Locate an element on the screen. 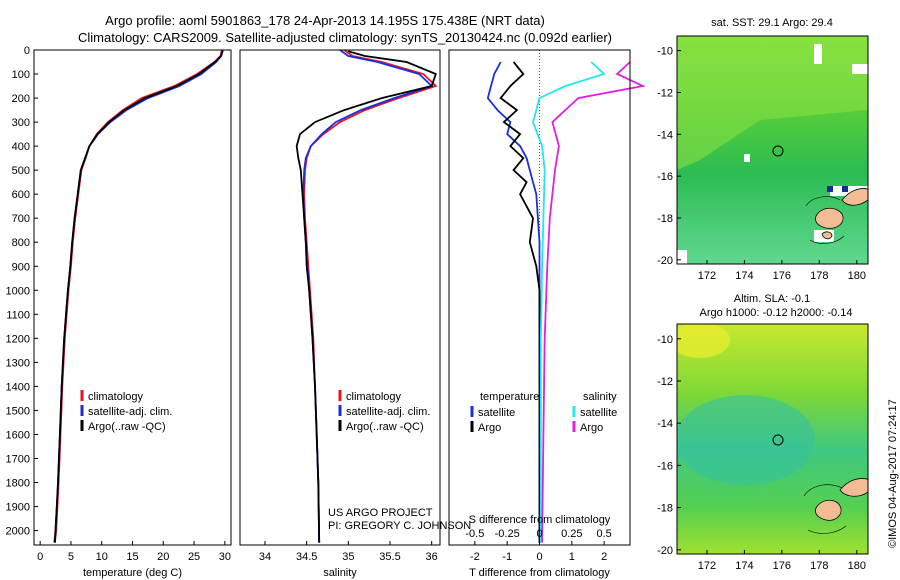 The image size is (900, 580). sla-map-subtitle: Argo h1000: -0.12 h2000: -0.14 is located at coordinates (776, 313).